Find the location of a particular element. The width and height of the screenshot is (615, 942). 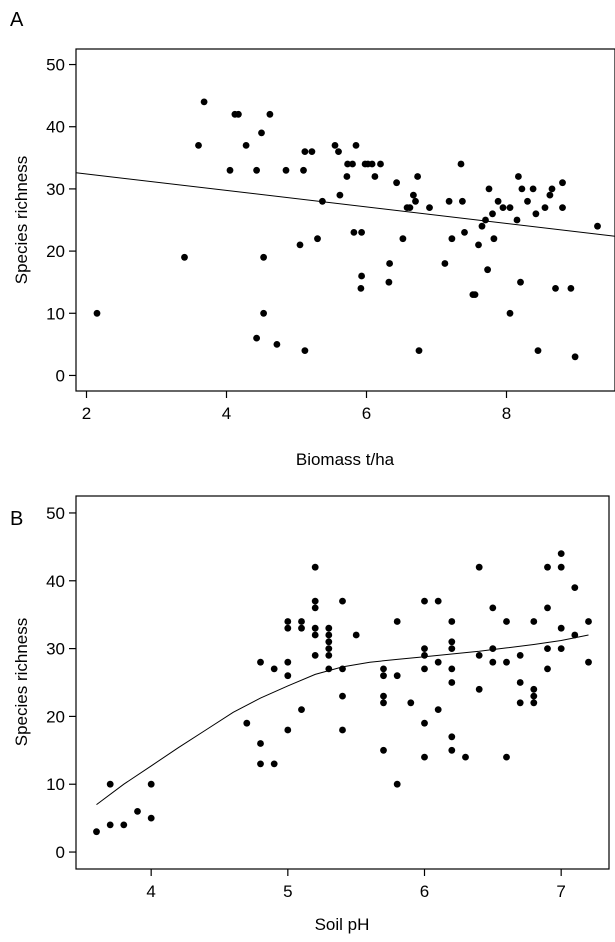

panel-b-y-tick-label: 30 is located at coordinates (55, 649).